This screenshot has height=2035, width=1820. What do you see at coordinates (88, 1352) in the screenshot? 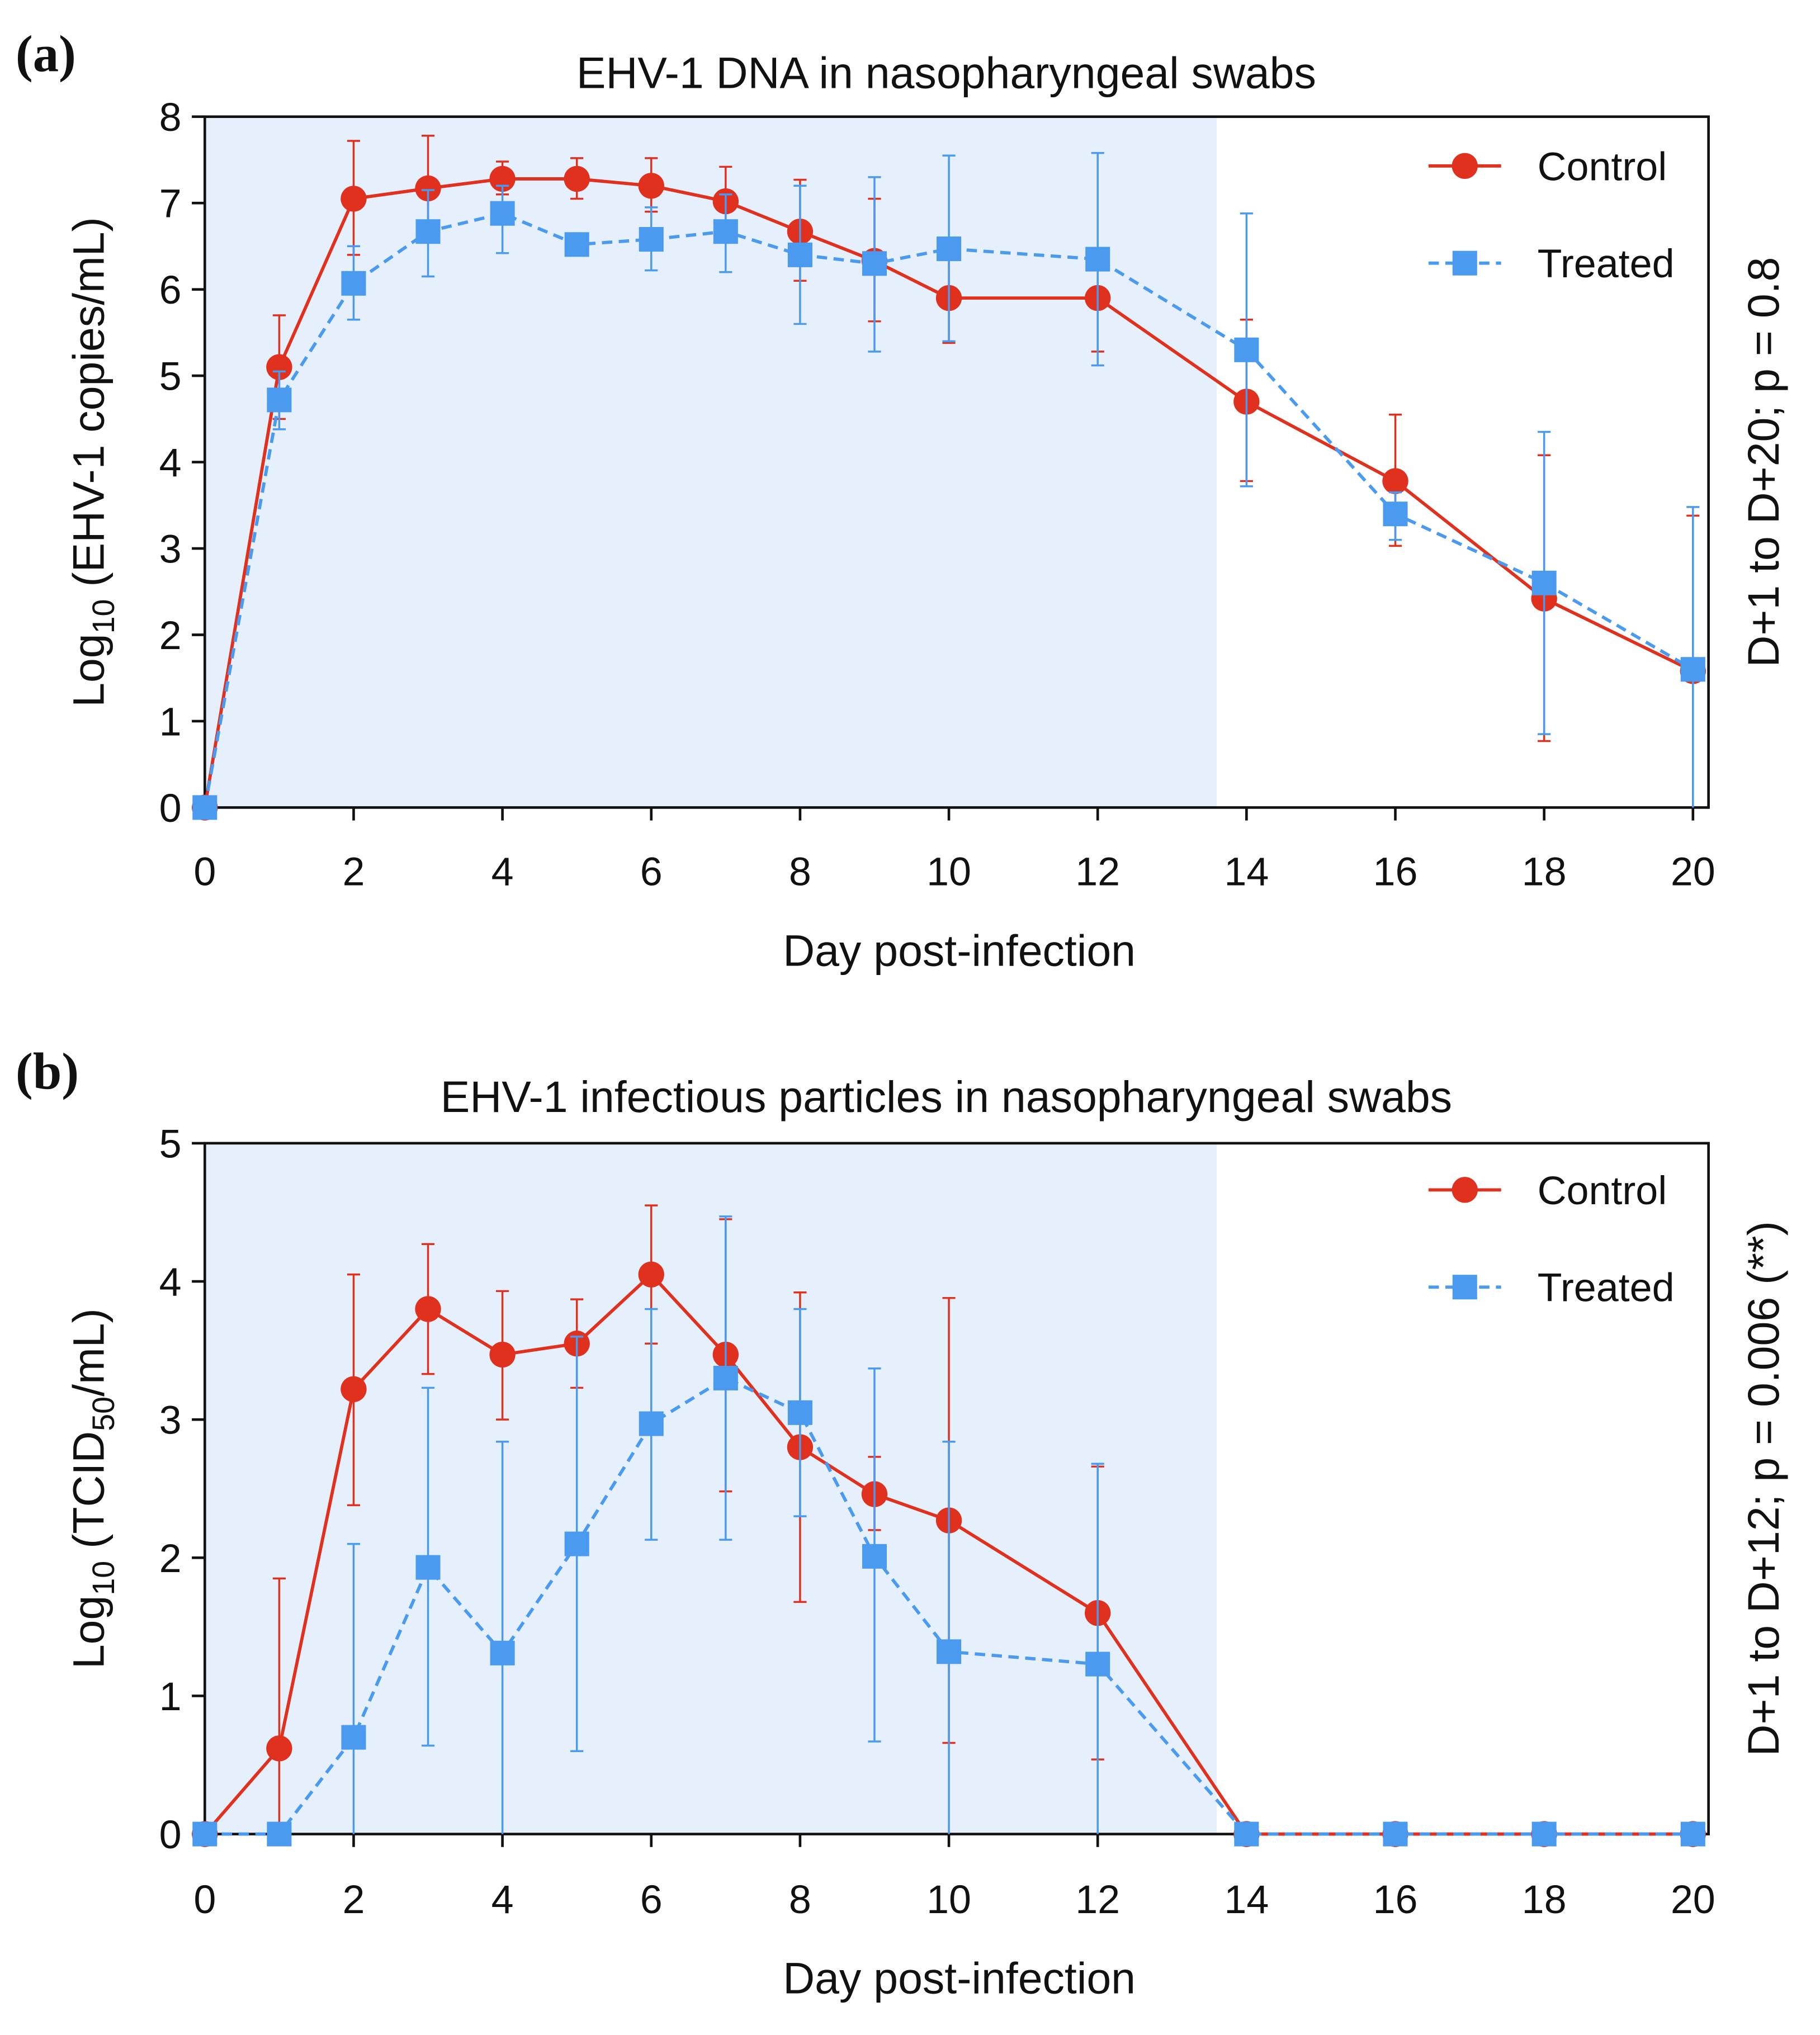
I see `y-axis-label-unit-end: /mL)` at bounding box center [88, 1352].